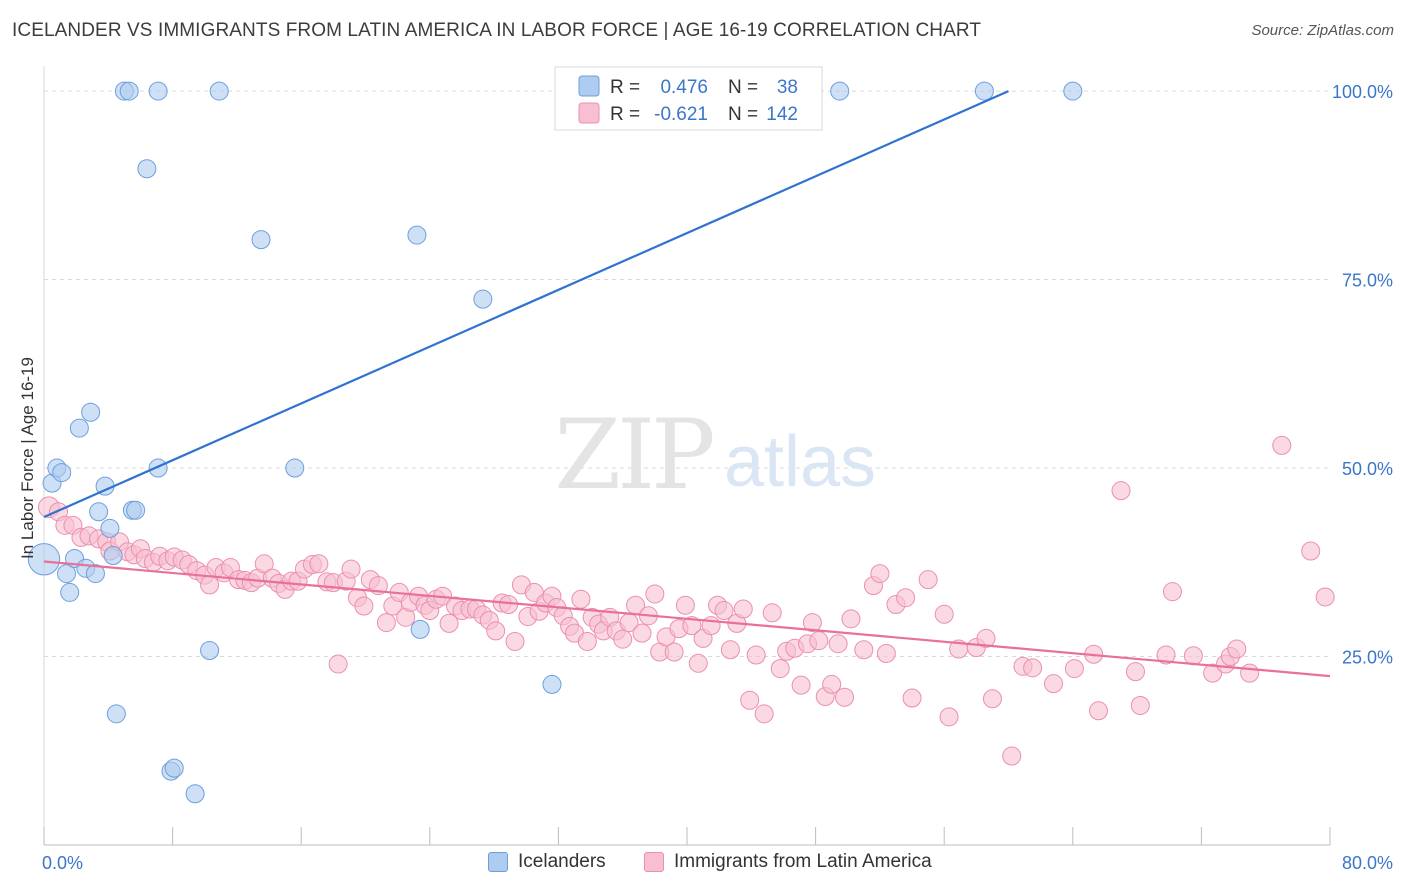 The image size is (1406, 892). I want to click on y-axis-title: In Labor Force | Age 16-19, so click(27, 458).